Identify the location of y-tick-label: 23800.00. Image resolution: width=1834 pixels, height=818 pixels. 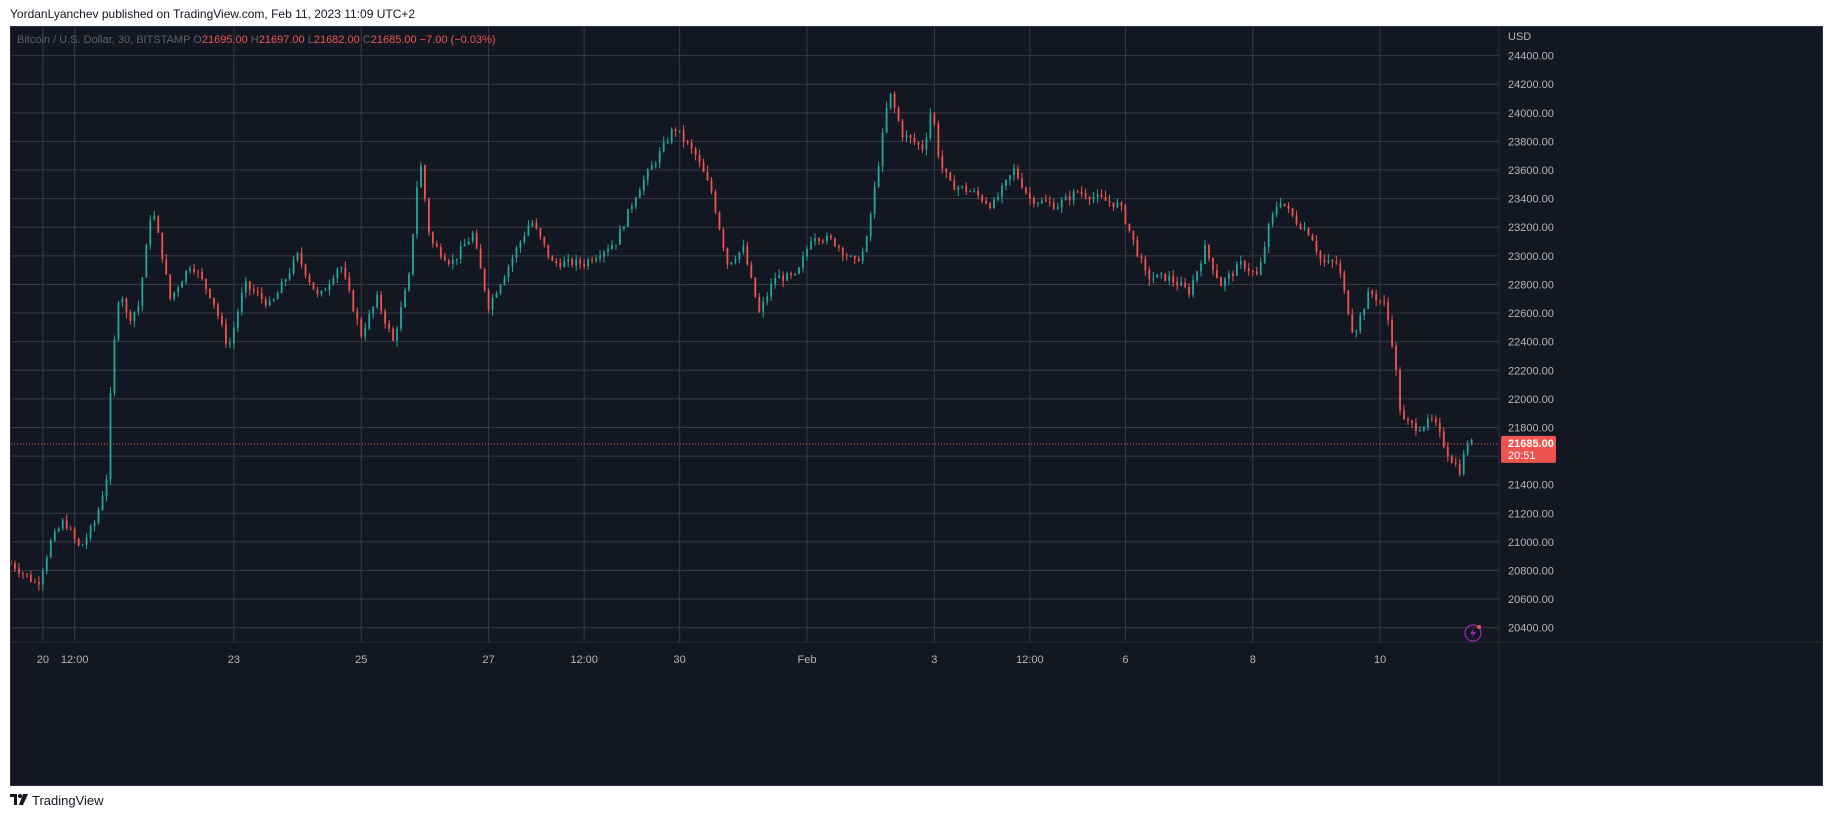
(1531, 142).